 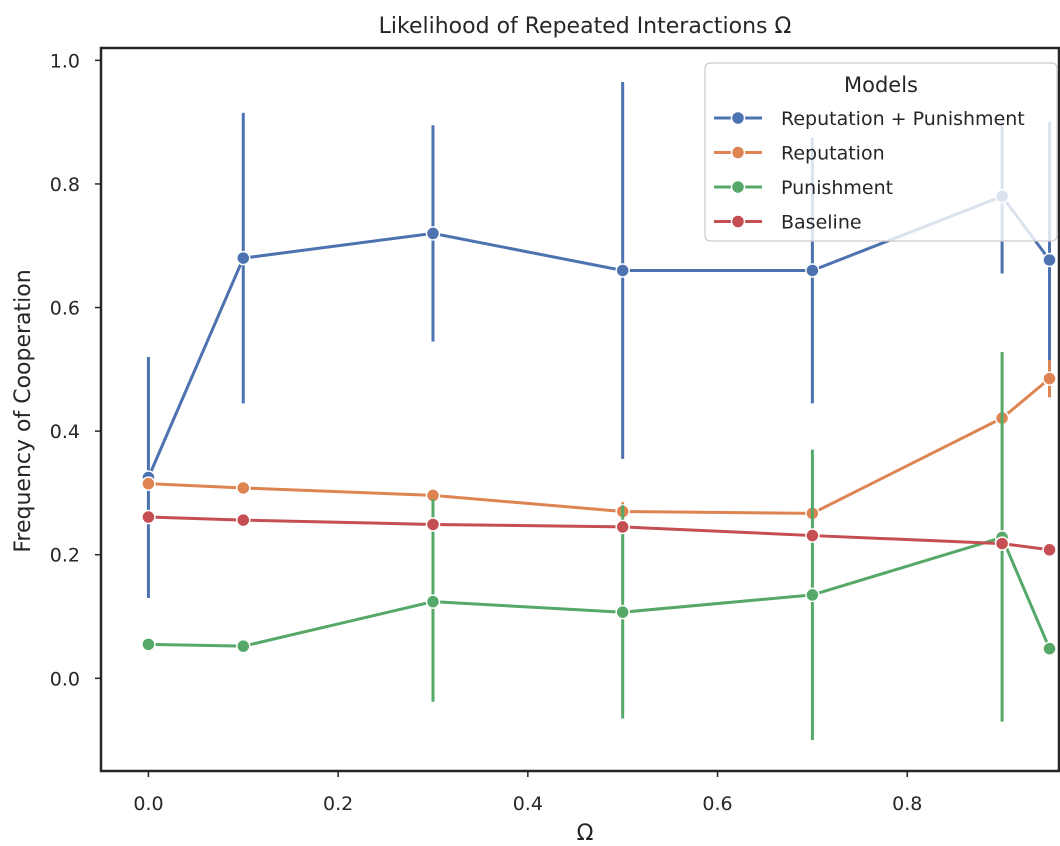 What do you see at coordinates (65, 61) in the screenshot?
I see `y-tick-label: 1.0` at bounding box center [65, 61].